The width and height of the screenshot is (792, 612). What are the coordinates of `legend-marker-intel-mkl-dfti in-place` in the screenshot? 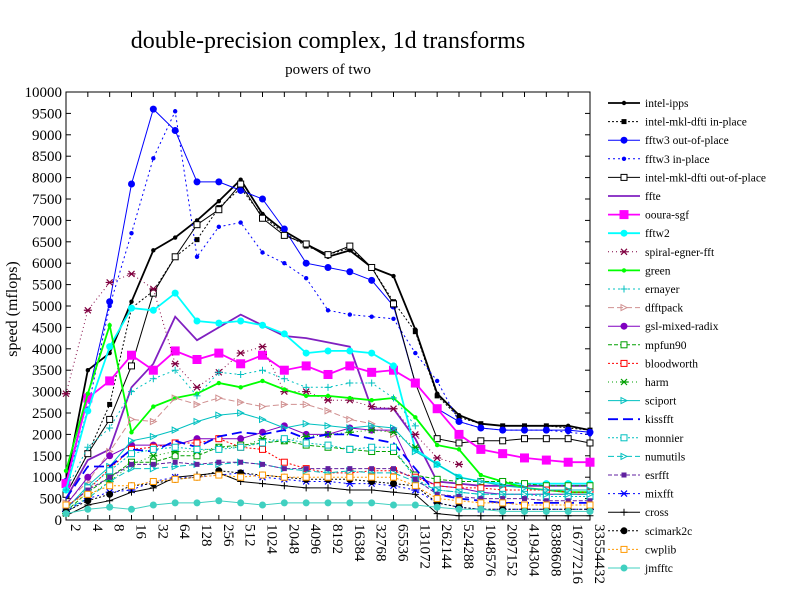 It's located at (624, 122).